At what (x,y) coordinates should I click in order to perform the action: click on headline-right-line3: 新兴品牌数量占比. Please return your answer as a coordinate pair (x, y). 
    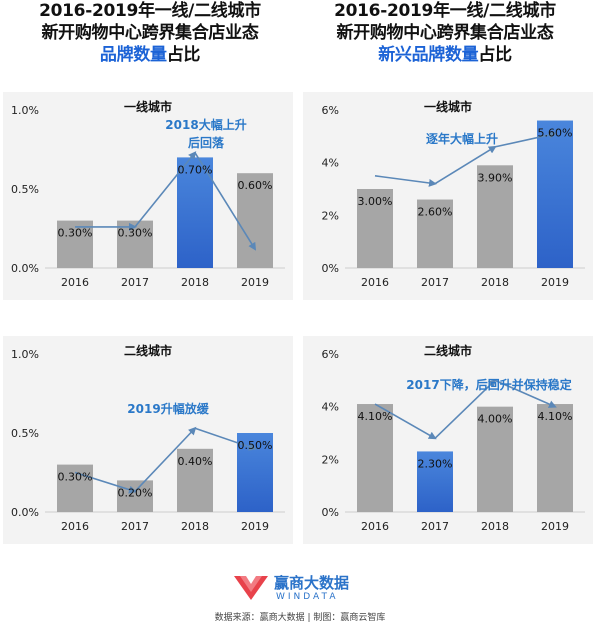
    Looking at the image, I should click on (445, 55).